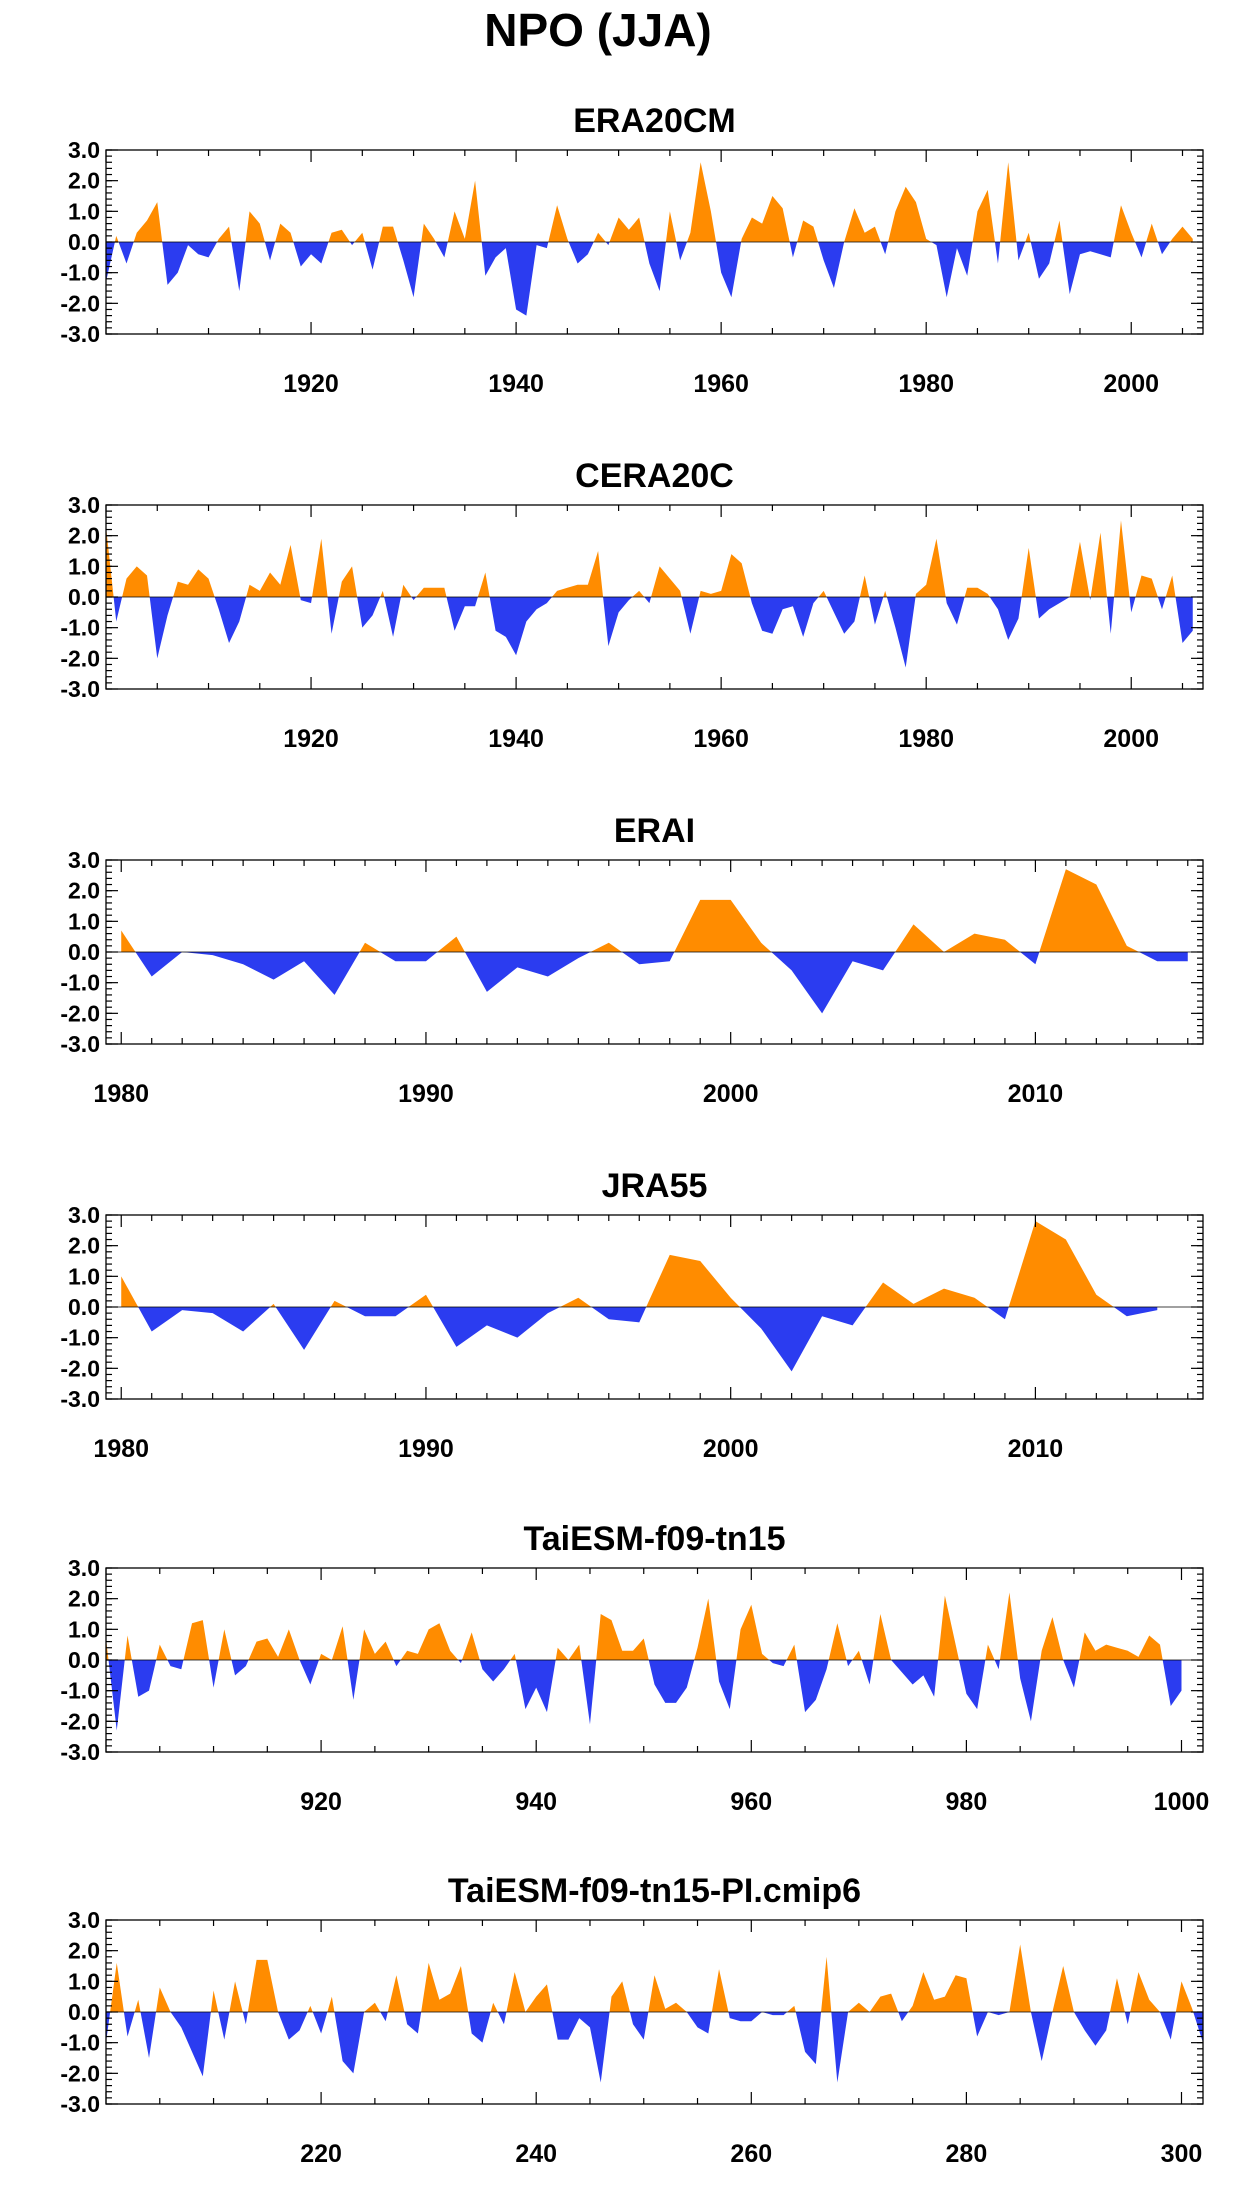 The width and height of the screenshot is (1235, 2185). Describe the element at coordinates (1182, 1802) in the screenshot. I see `x-tick-label: 1000` at that location.